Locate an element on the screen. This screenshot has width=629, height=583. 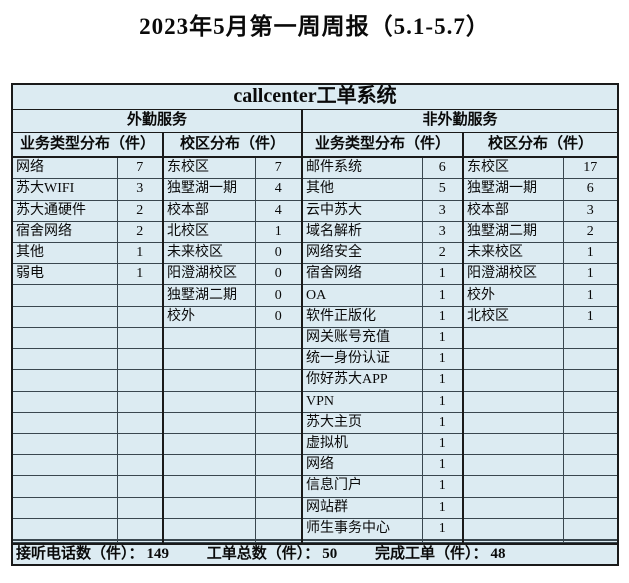
nonfield-business-name-cell: 云中苏大 is located at coordinates (362, 210).